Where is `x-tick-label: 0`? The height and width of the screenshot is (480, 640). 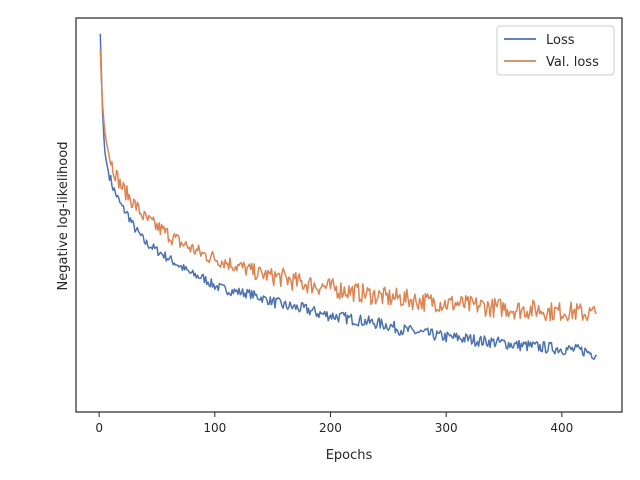
x-tick-label: 0 is located at coordinates (99, 428).